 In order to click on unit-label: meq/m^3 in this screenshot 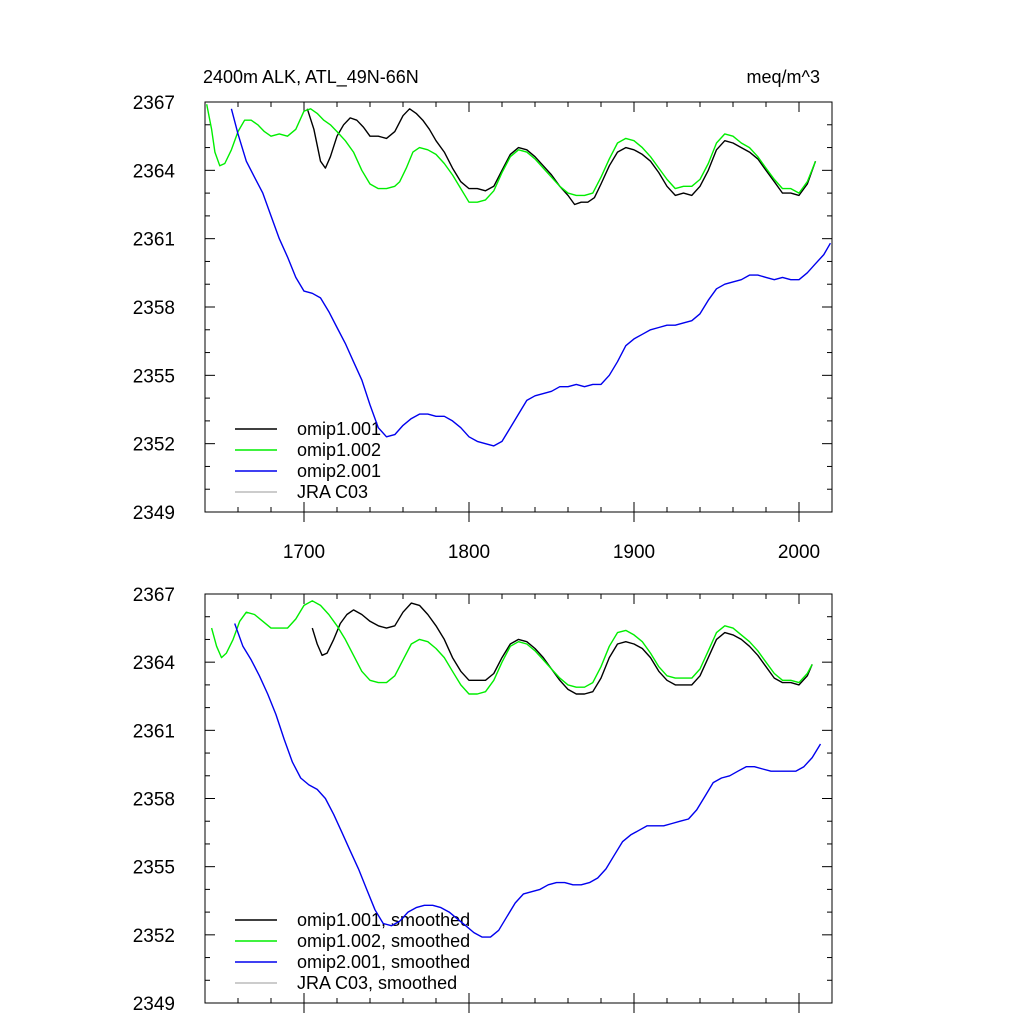, I will do `click(783, 77)`.